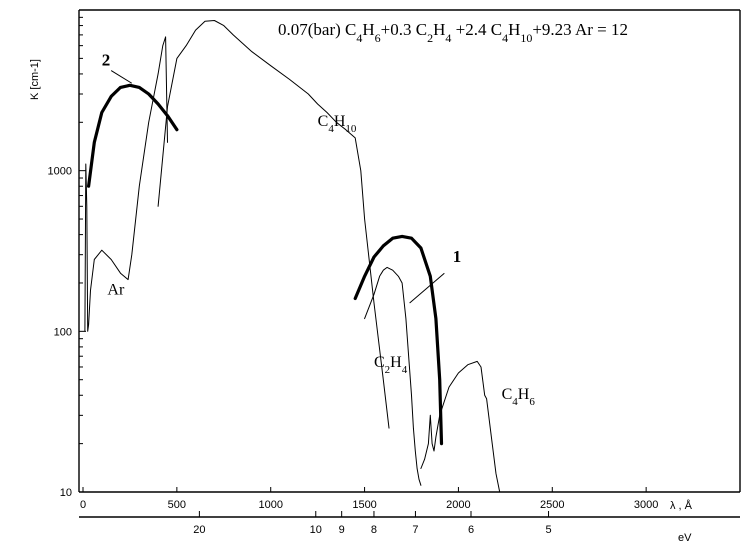 The height and width of the screenshot is (545, 753). I want to click on label-ar: Ar, so click(116, 289).